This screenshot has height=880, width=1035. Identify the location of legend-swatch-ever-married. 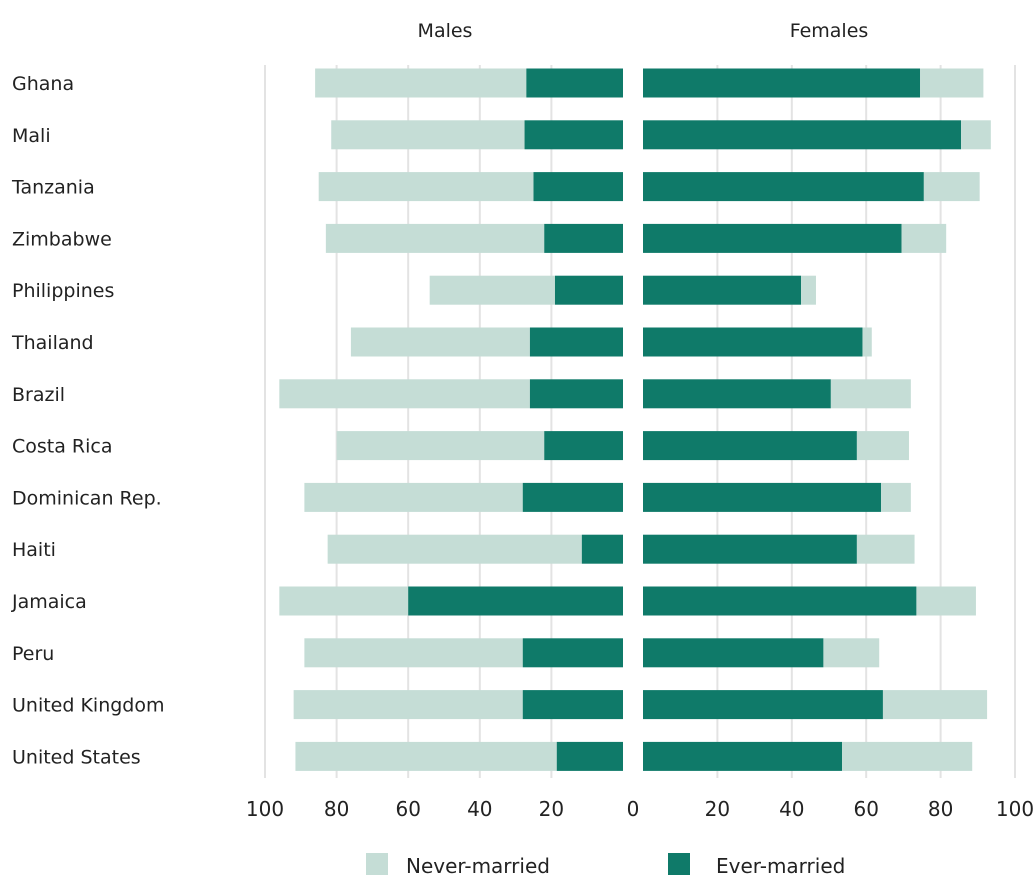
(679, 864).